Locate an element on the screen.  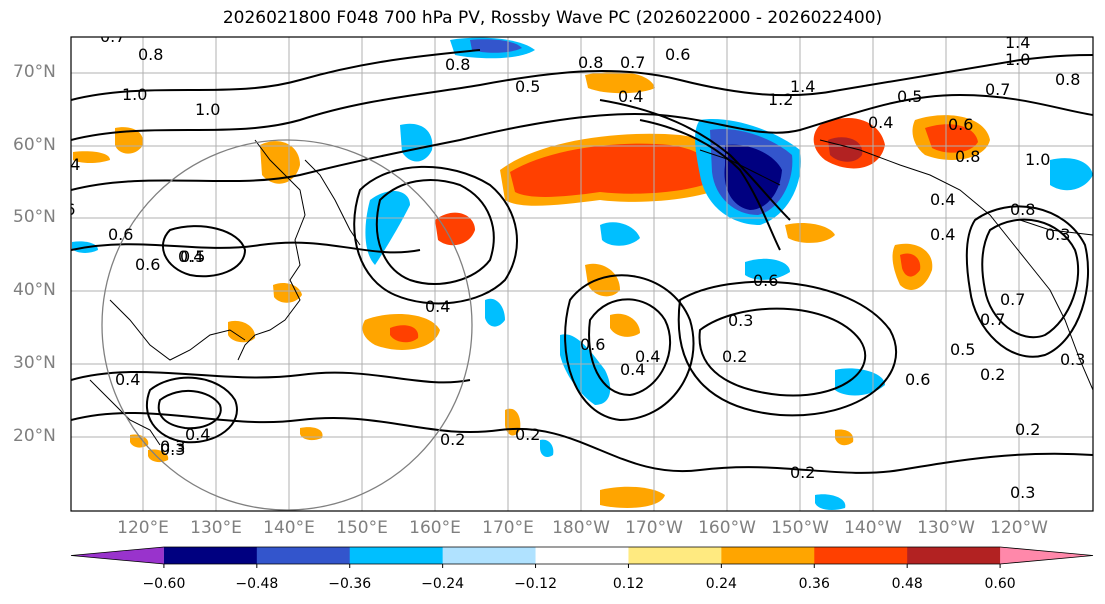
lat-label-60n: 60°N is located at coordinates (34, 145).